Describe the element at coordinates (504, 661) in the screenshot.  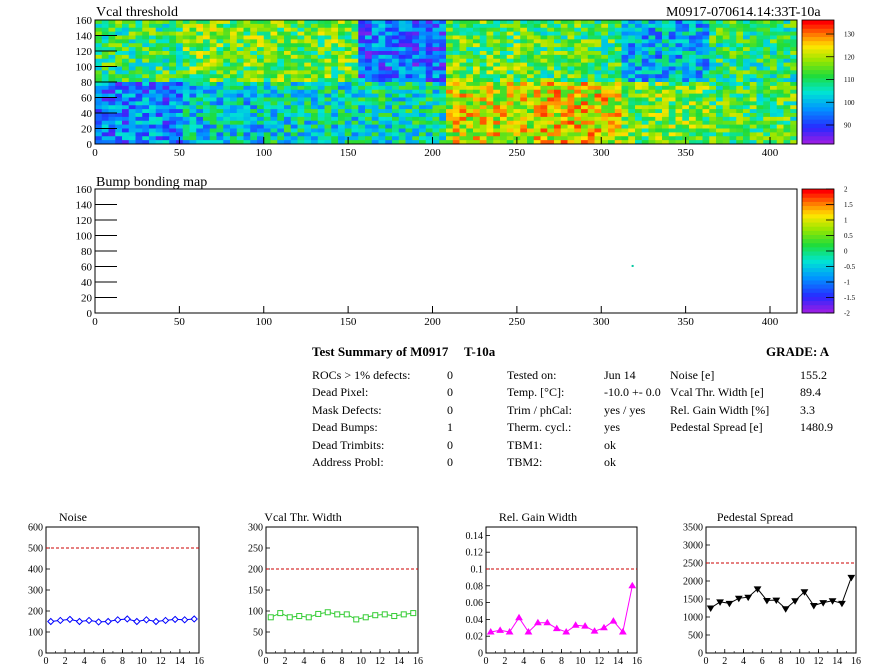
I see `x-tick-label: 2` at that location.